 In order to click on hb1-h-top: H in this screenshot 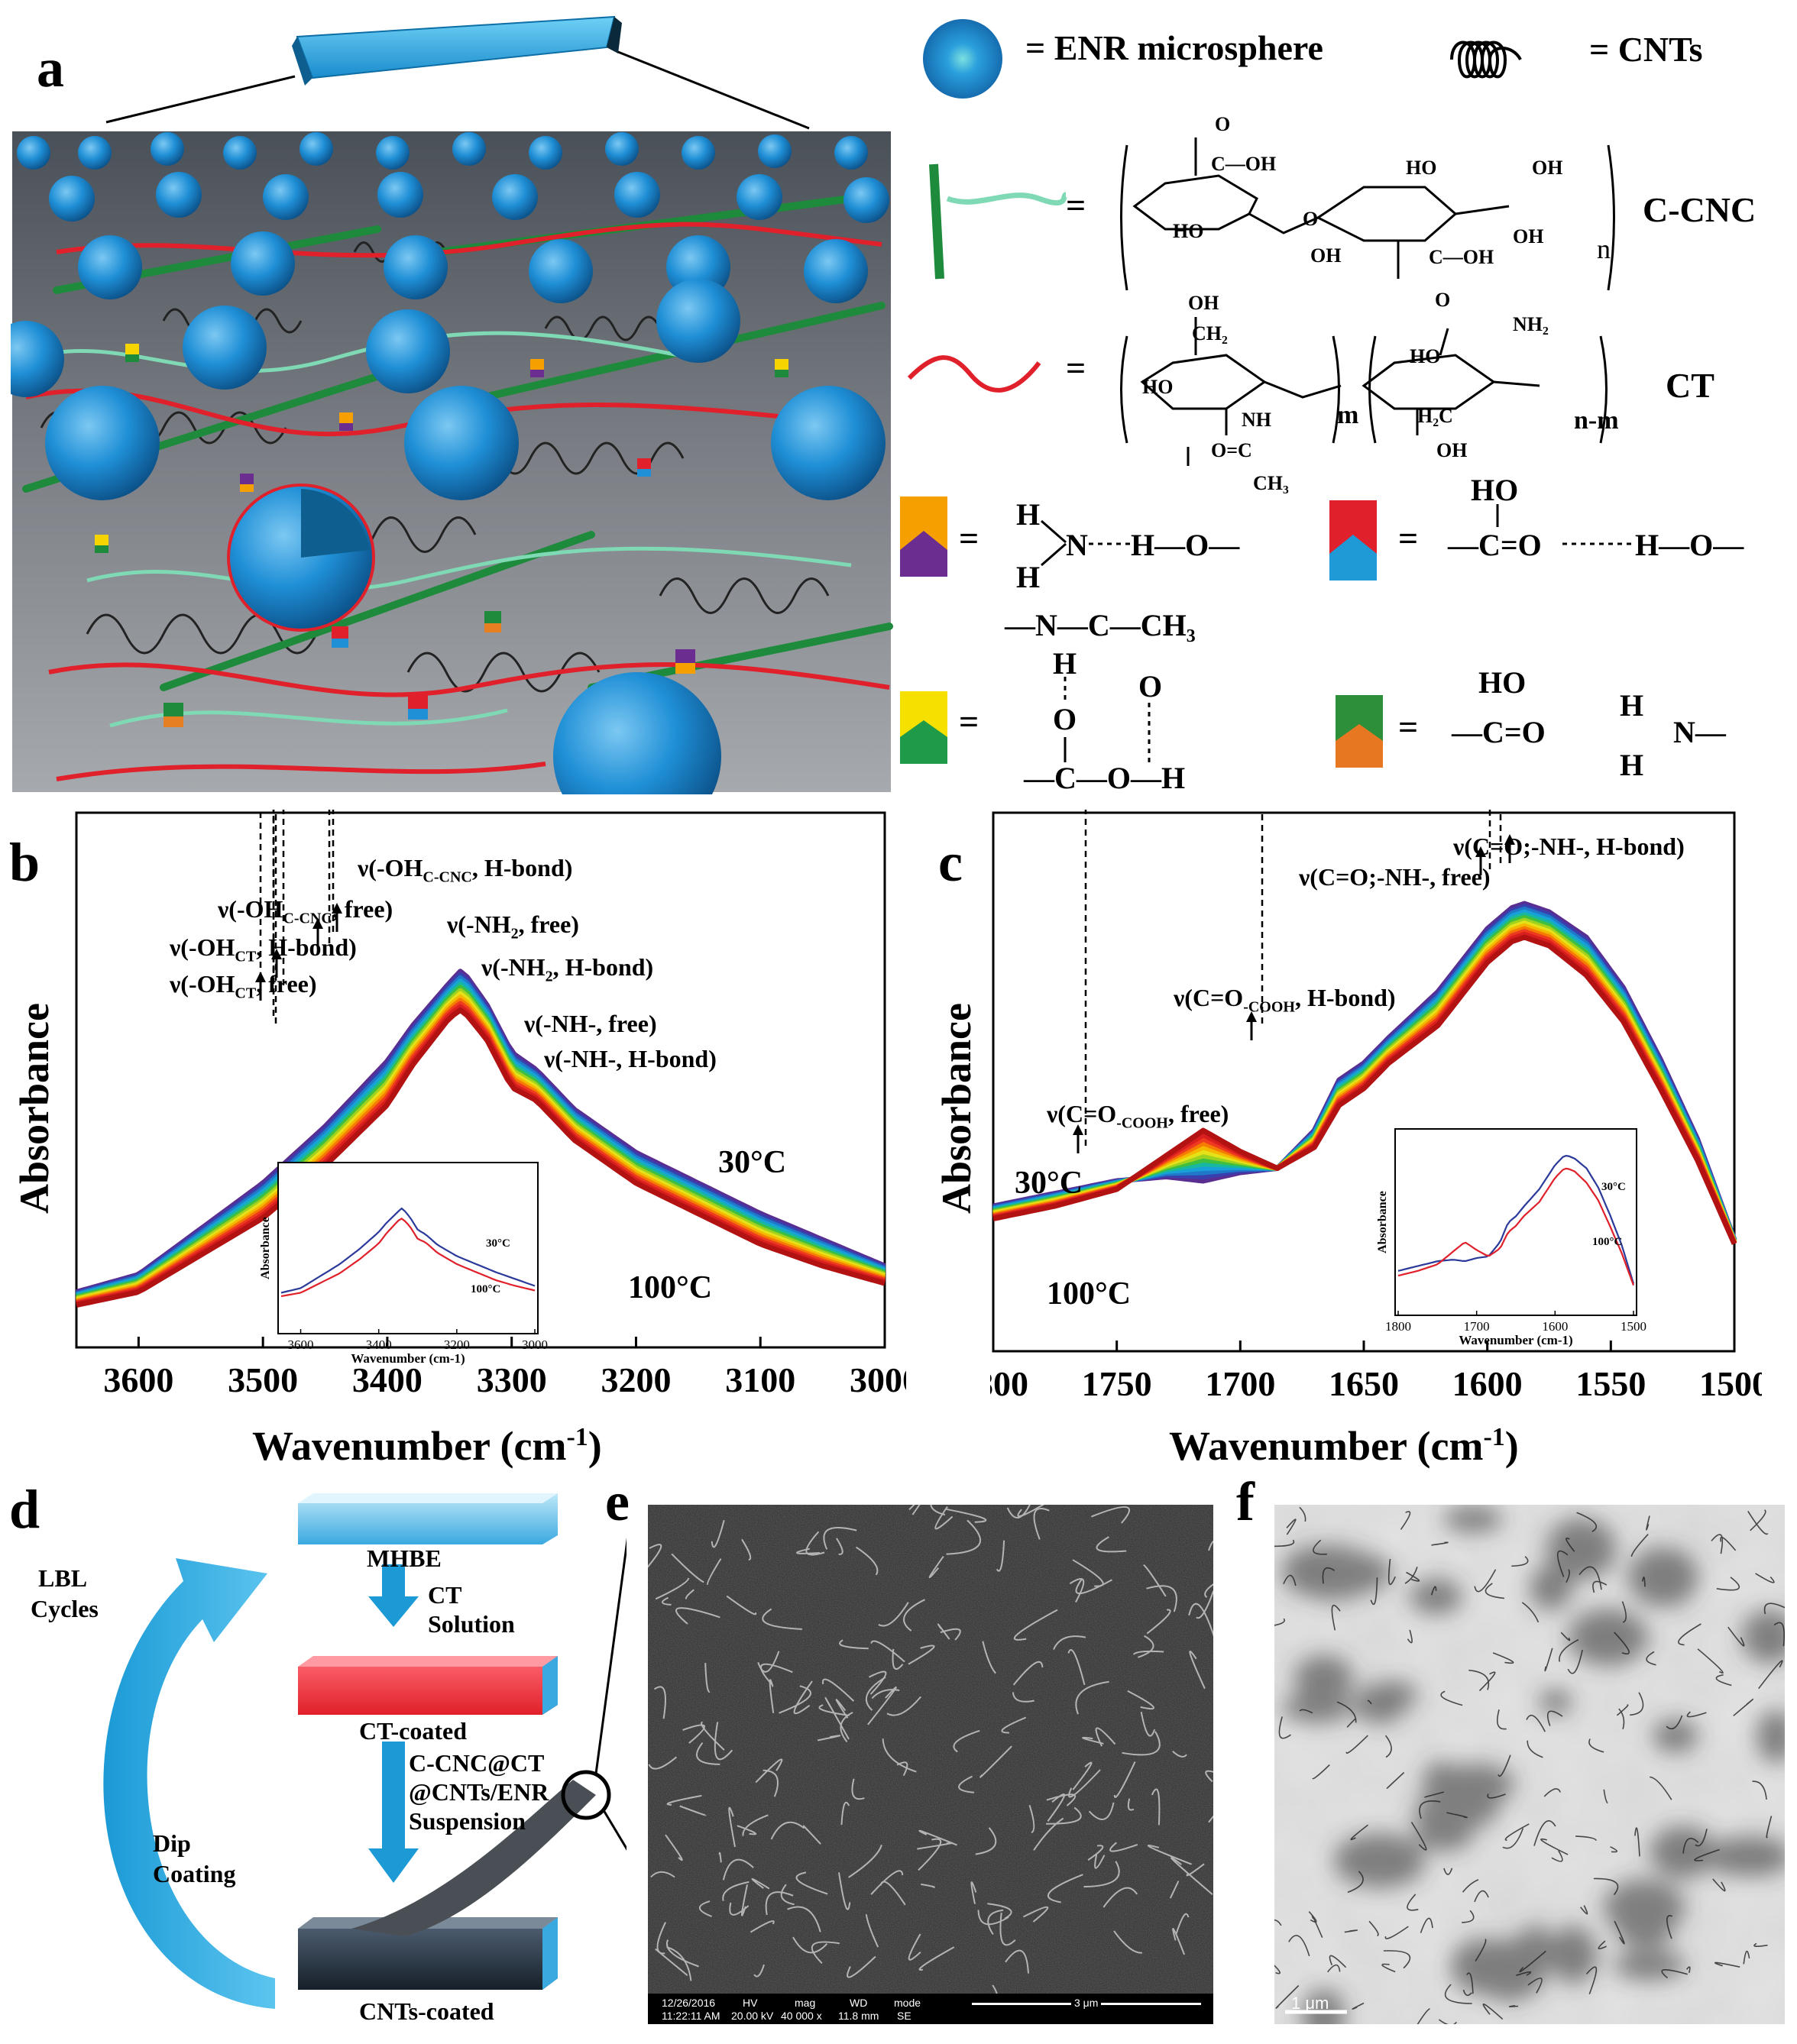, I will do `click(1028, 514)`.